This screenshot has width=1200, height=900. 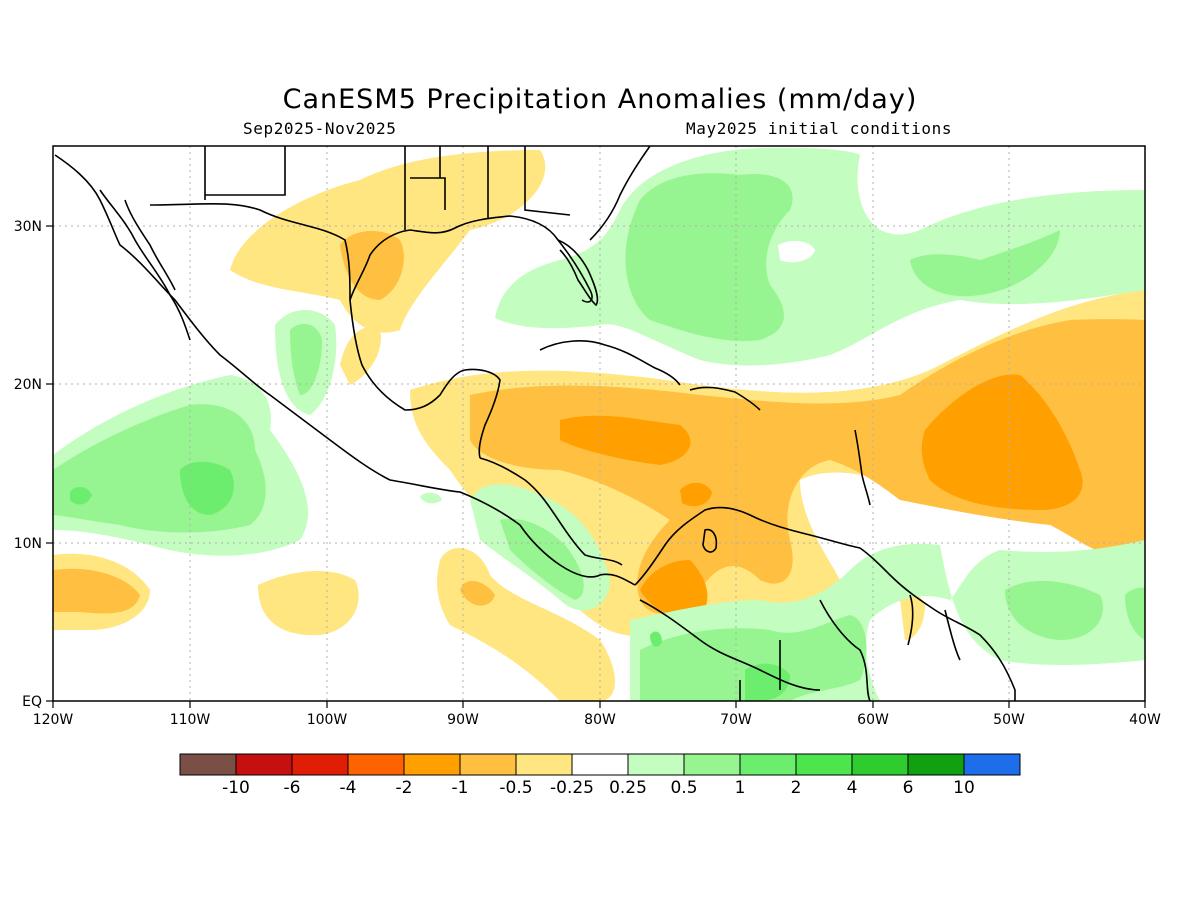 I want to click on colorbar-label: -1, so click(x=460, y=788).